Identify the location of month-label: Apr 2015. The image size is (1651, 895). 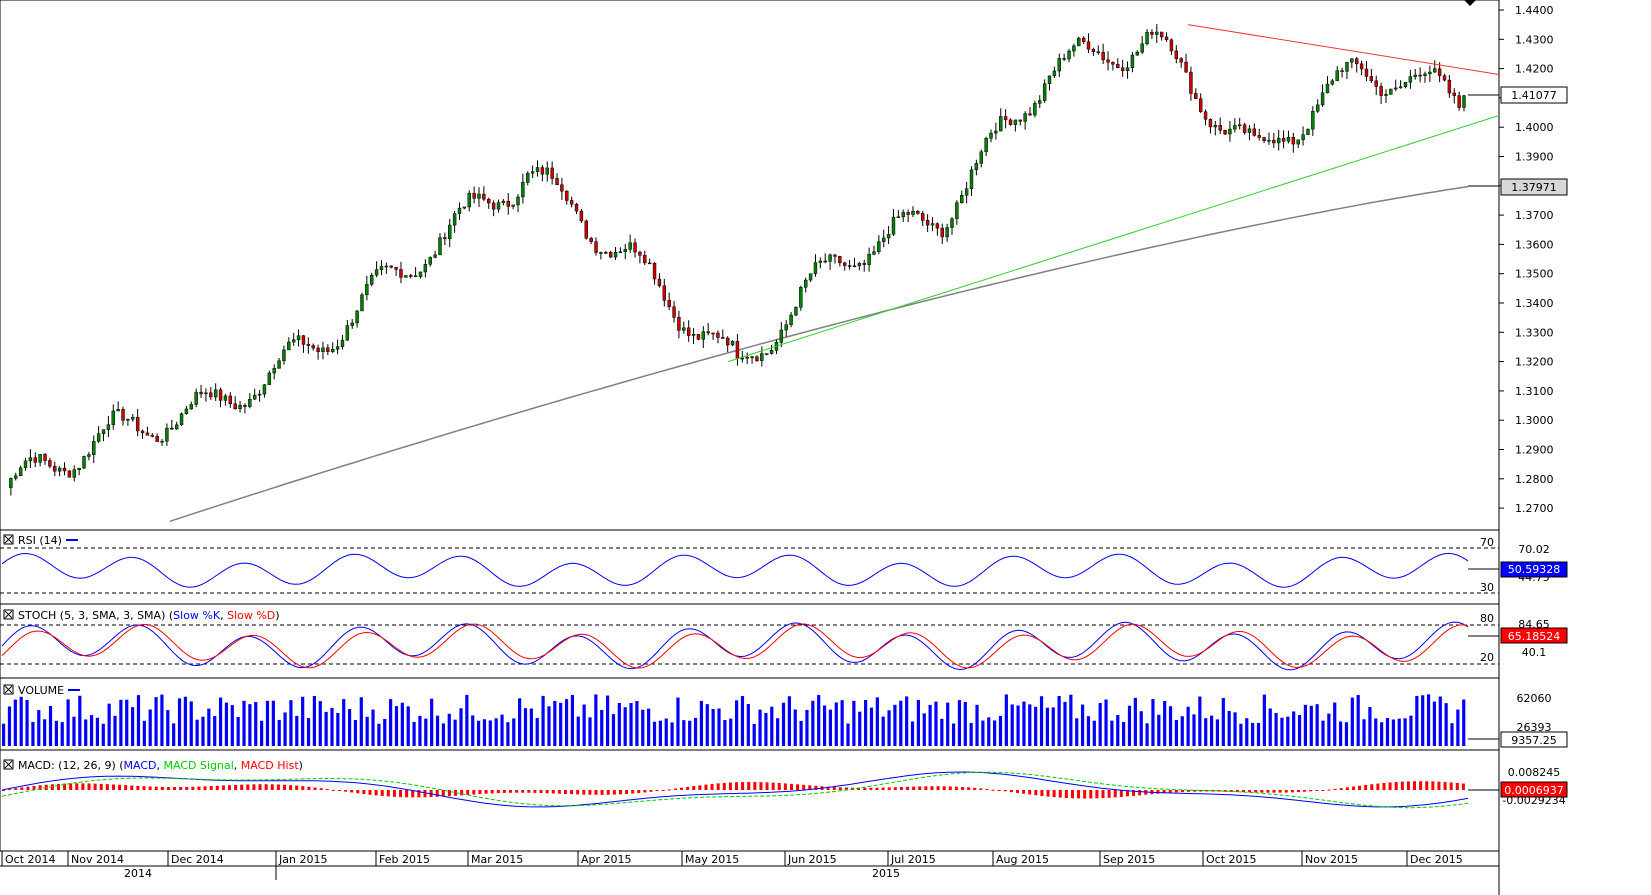
(606, 859).